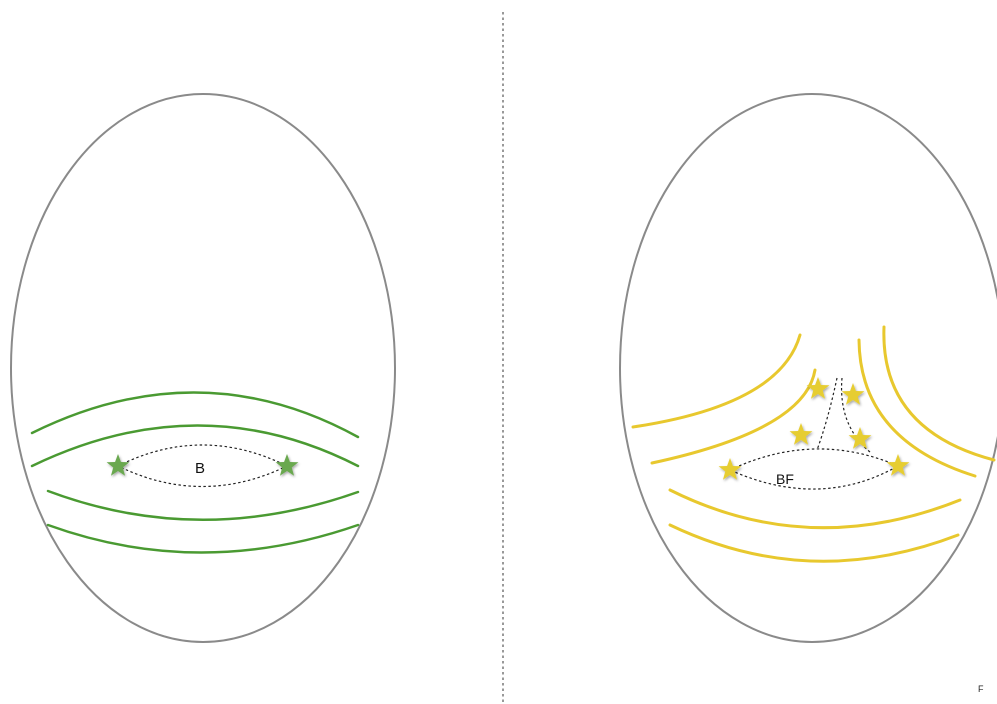 The width and height of the screenshot is (997, 704). Describe the element at coordinates (785, 479) in the screenshot. I see `right-region-label: BF` at that location.